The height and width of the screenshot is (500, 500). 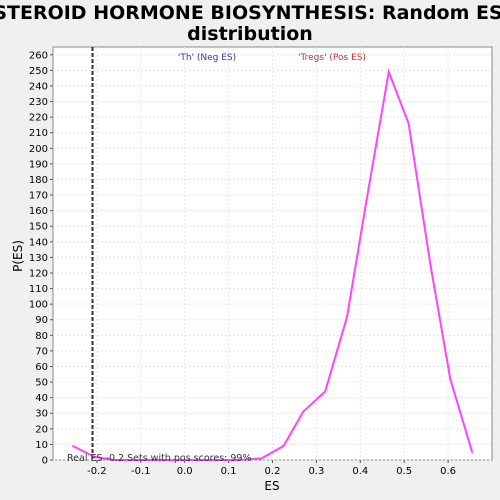 What do you see at coordinates (250, 13) in the screenshot?
I see `chart-title-line-1: STEROID HORMONE BIOSYNTHESIS: Random ES` at bounding box center [250, 13].